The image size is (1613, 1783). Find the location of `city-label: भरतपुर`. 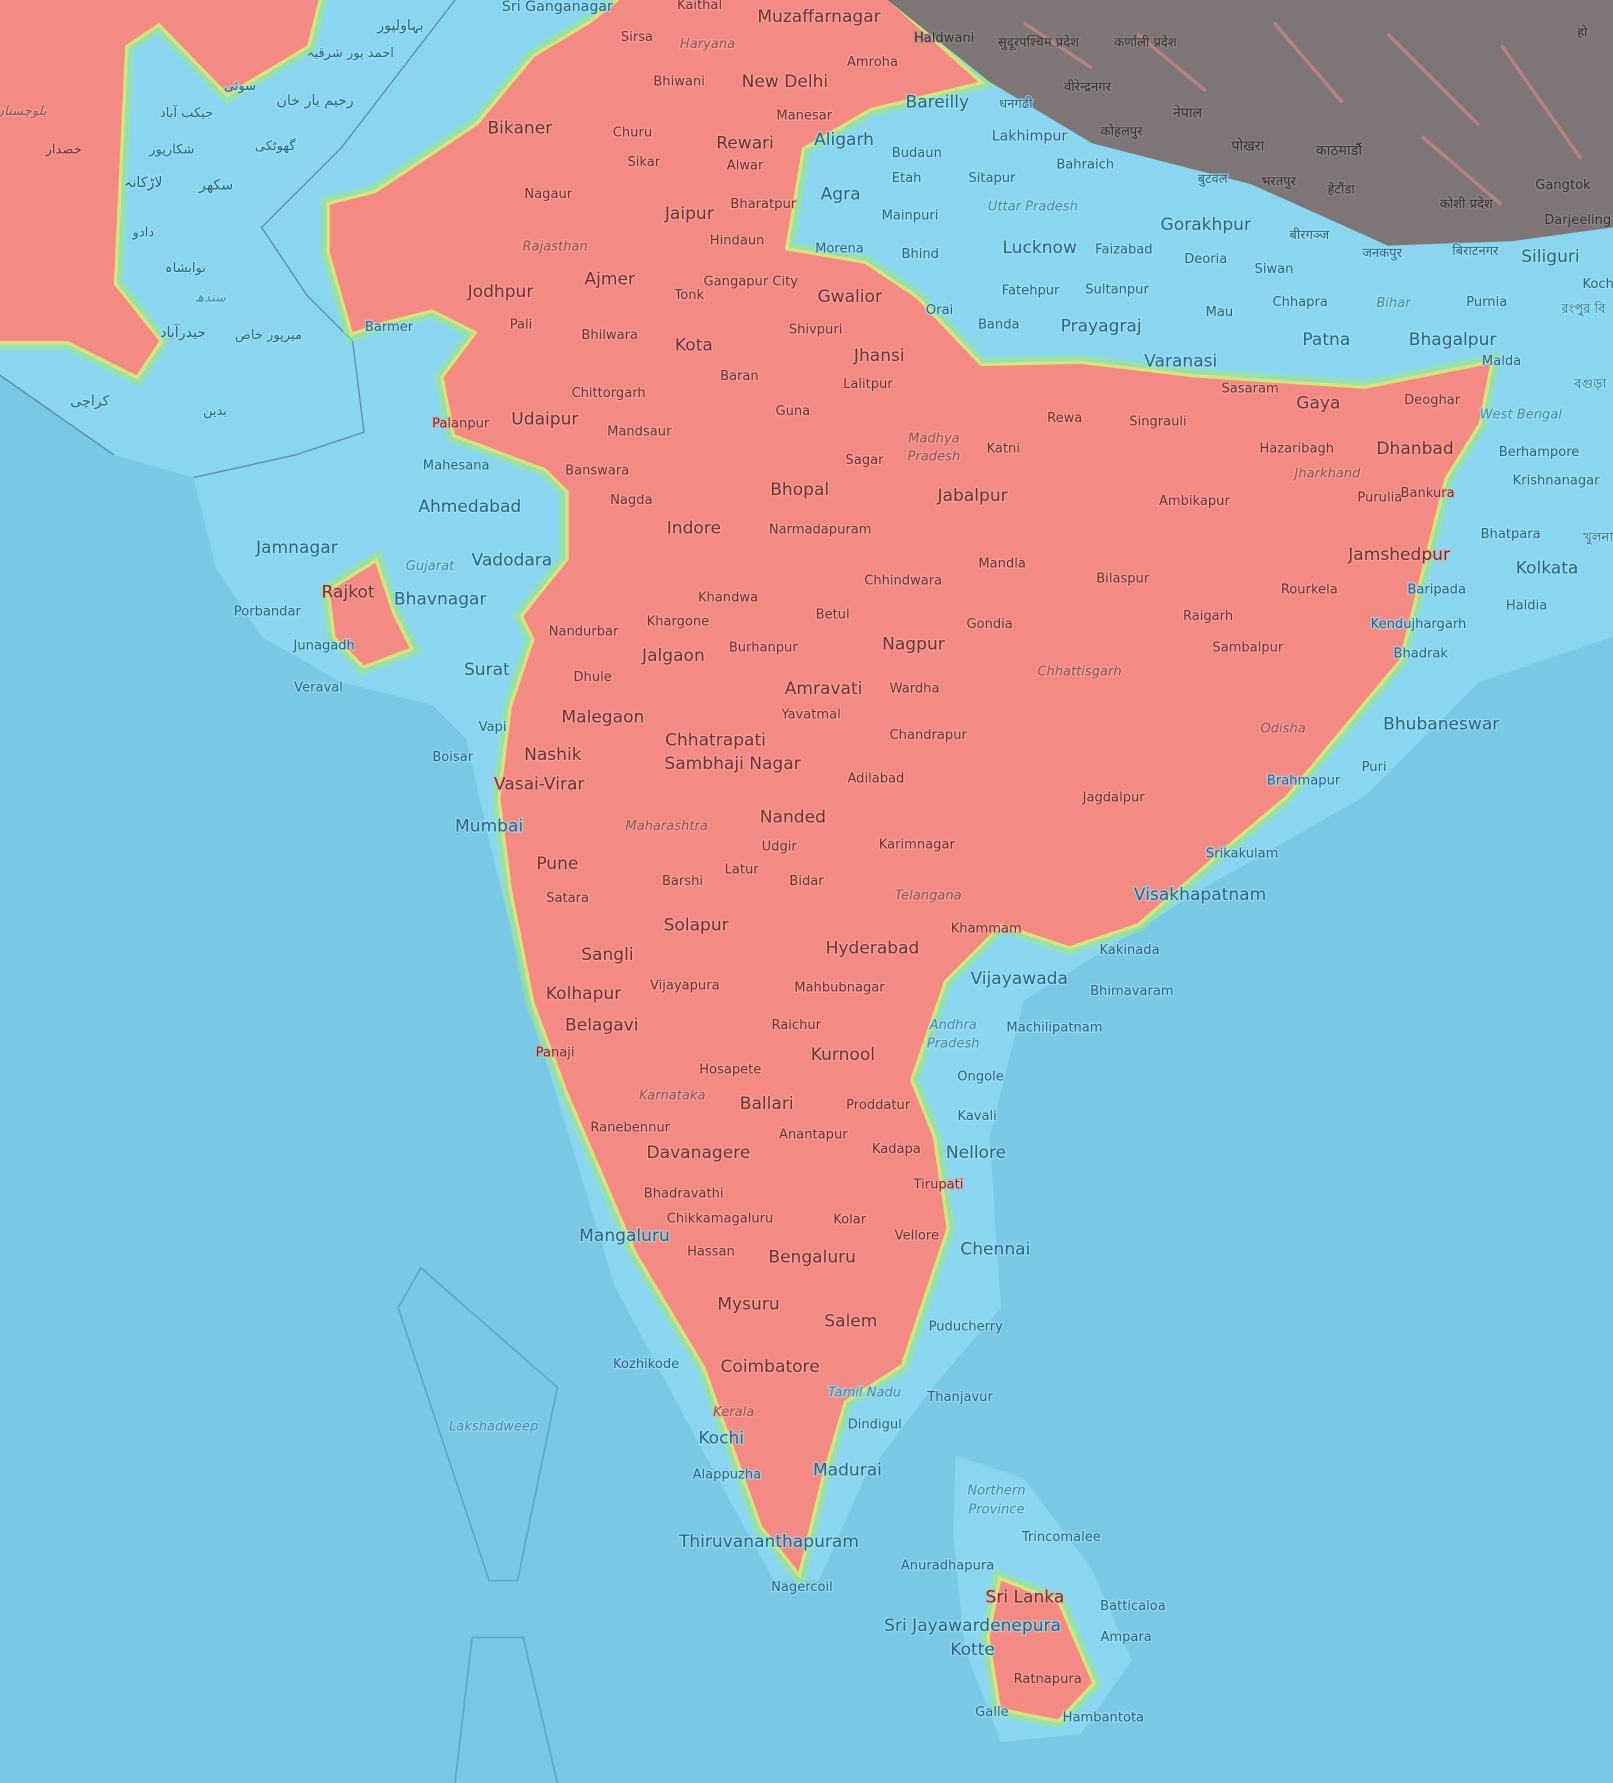

city-label: भरतपुर is located at coordinates (1279, 182).